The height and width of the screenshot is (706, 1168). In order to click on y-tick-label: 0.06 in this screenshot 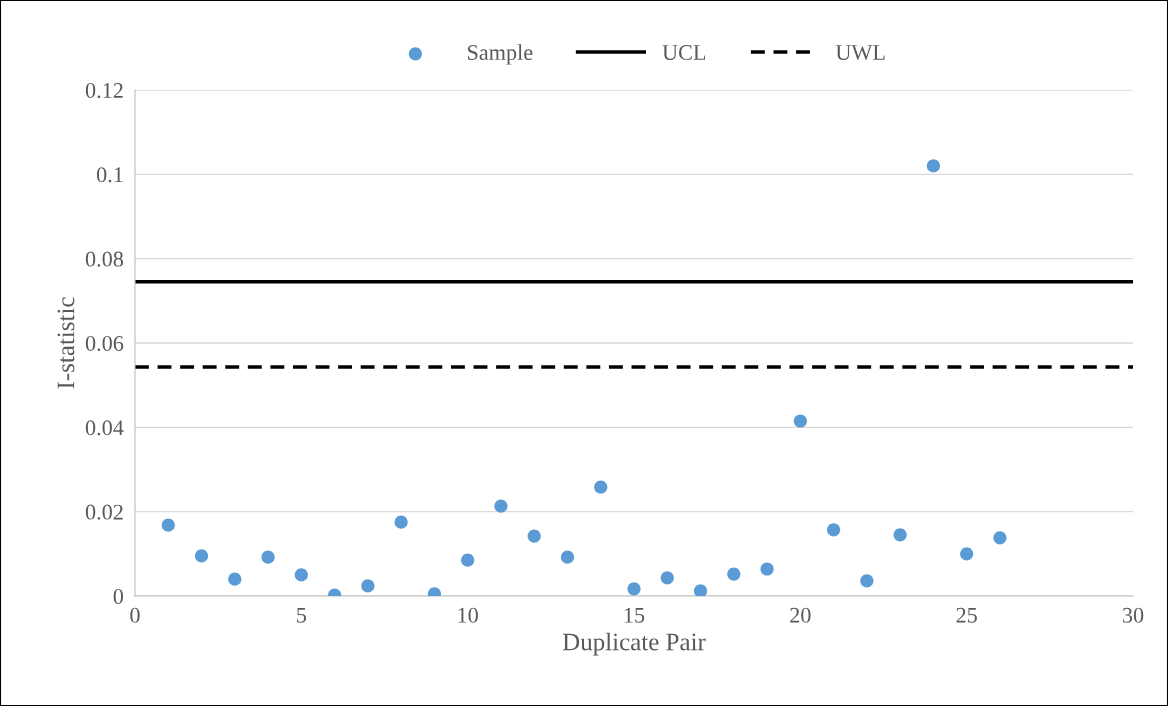, I will do `click(104, 343)`.